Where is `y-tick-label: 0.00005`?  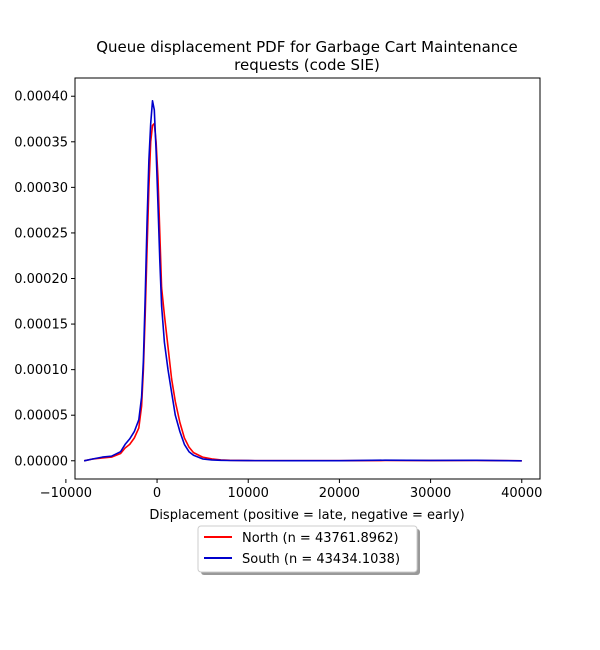 y-tick-label: 0.00005 is located at coordinates (41, 416).